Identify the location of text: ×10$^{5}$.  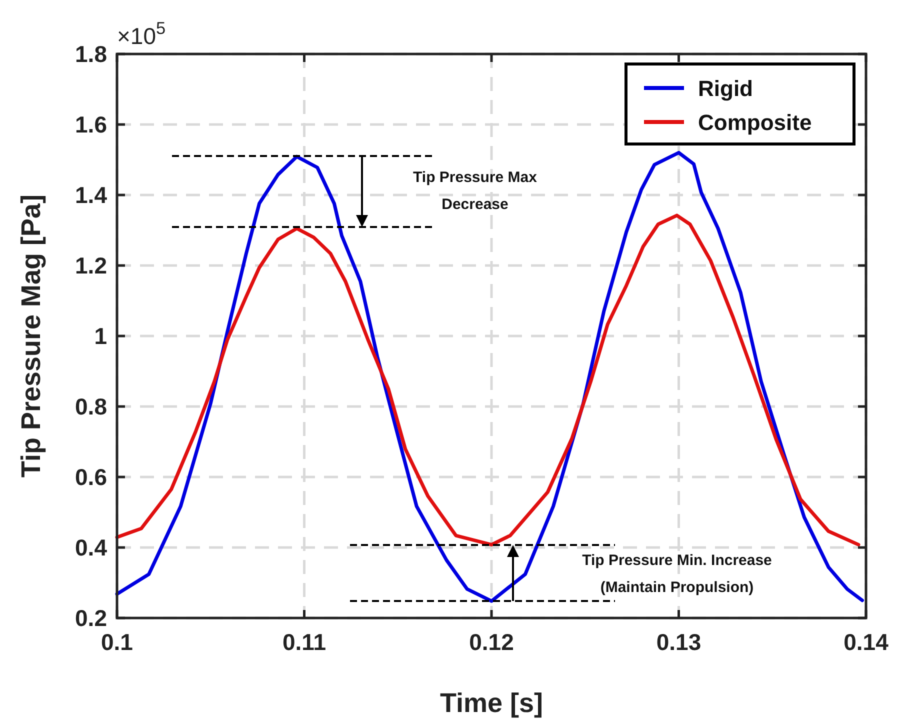
(141, 33).